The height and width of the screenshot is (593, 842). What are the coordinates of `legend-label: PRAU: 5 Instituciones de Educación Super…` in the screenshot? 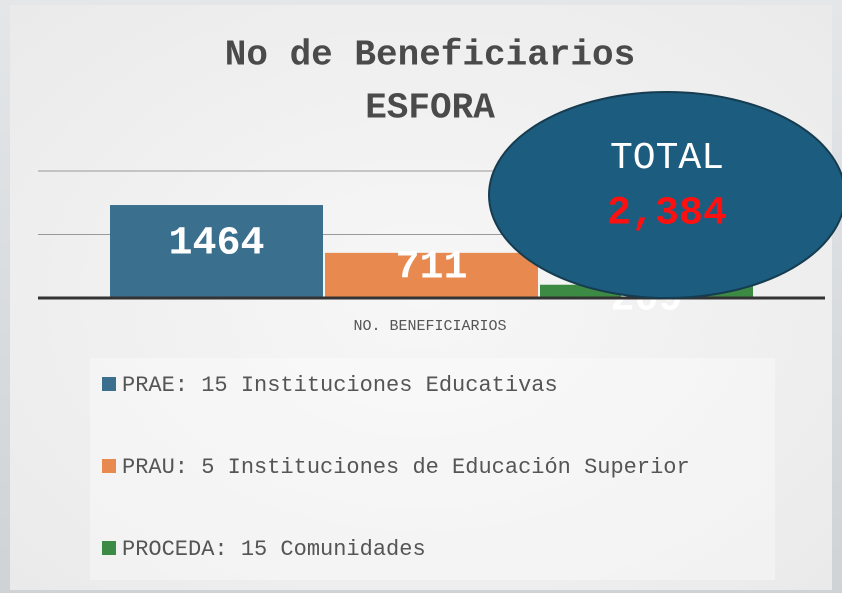 It's located at (406, 467).